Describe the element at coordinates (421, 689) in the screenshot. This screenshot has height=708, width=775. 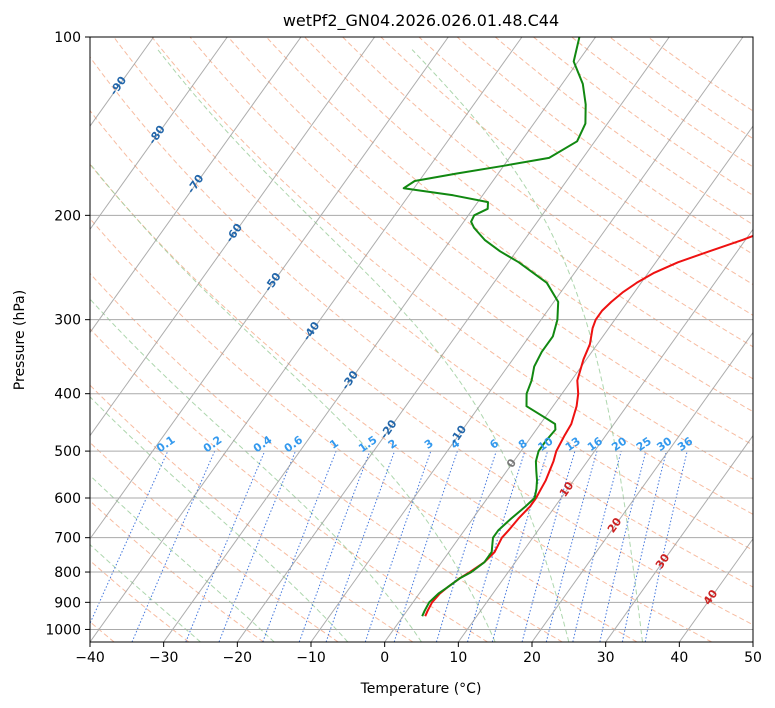
I see `x-axis-label: Temperature (°C)` at that location.